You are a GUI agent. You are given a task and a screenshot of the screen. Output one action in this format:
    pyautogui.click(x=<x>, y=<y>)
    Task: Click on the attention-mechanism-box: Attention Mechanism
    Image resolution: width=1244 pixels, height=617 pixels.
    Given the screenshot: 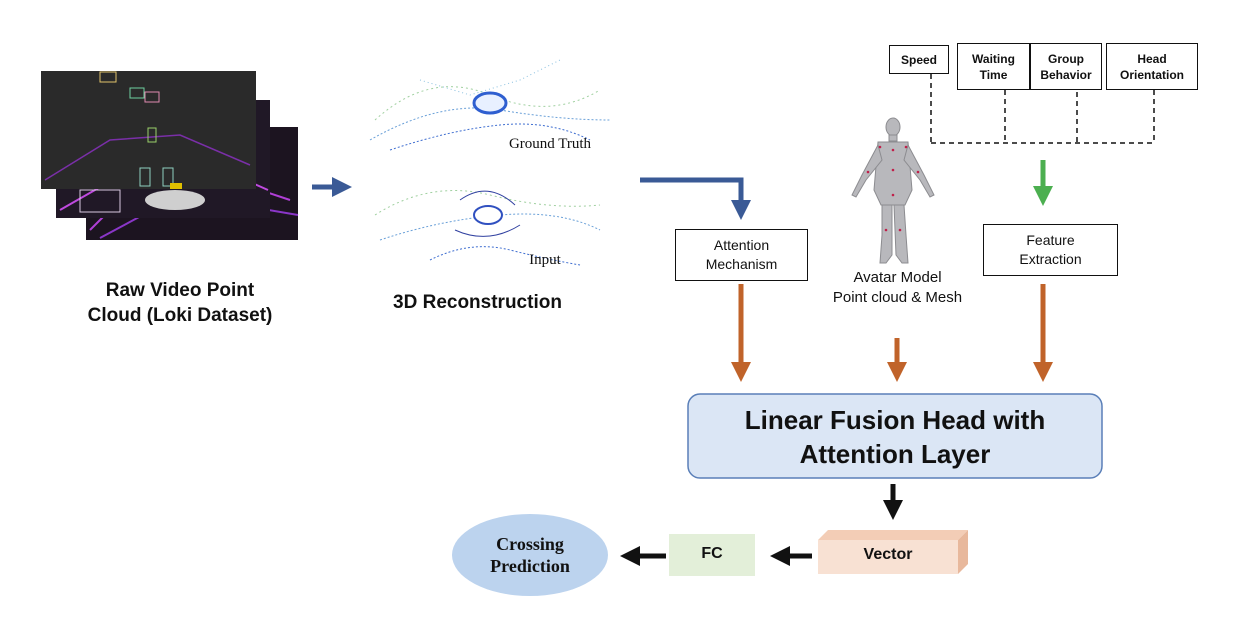 What is the action you would take?
    pyautogui.click(x=741, y=255)
    